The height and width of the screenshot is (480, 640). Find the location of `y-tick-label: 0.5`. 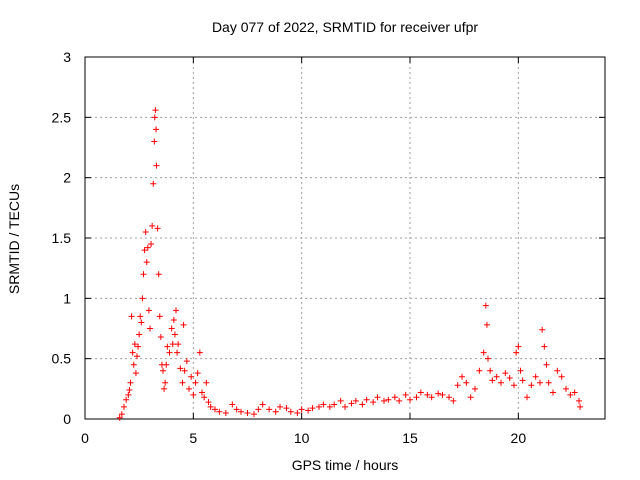

y-tick-label: 0.5 is located at coordinates (62, 359).